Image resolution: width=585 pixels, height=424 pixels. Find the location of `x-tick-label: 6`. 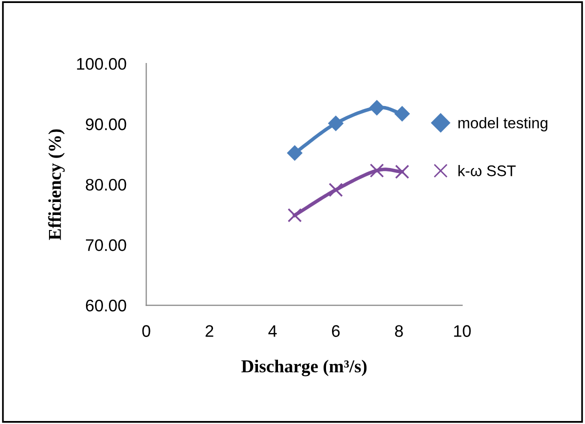

x-tick-label: 6 is located at coordinates (336, 331).